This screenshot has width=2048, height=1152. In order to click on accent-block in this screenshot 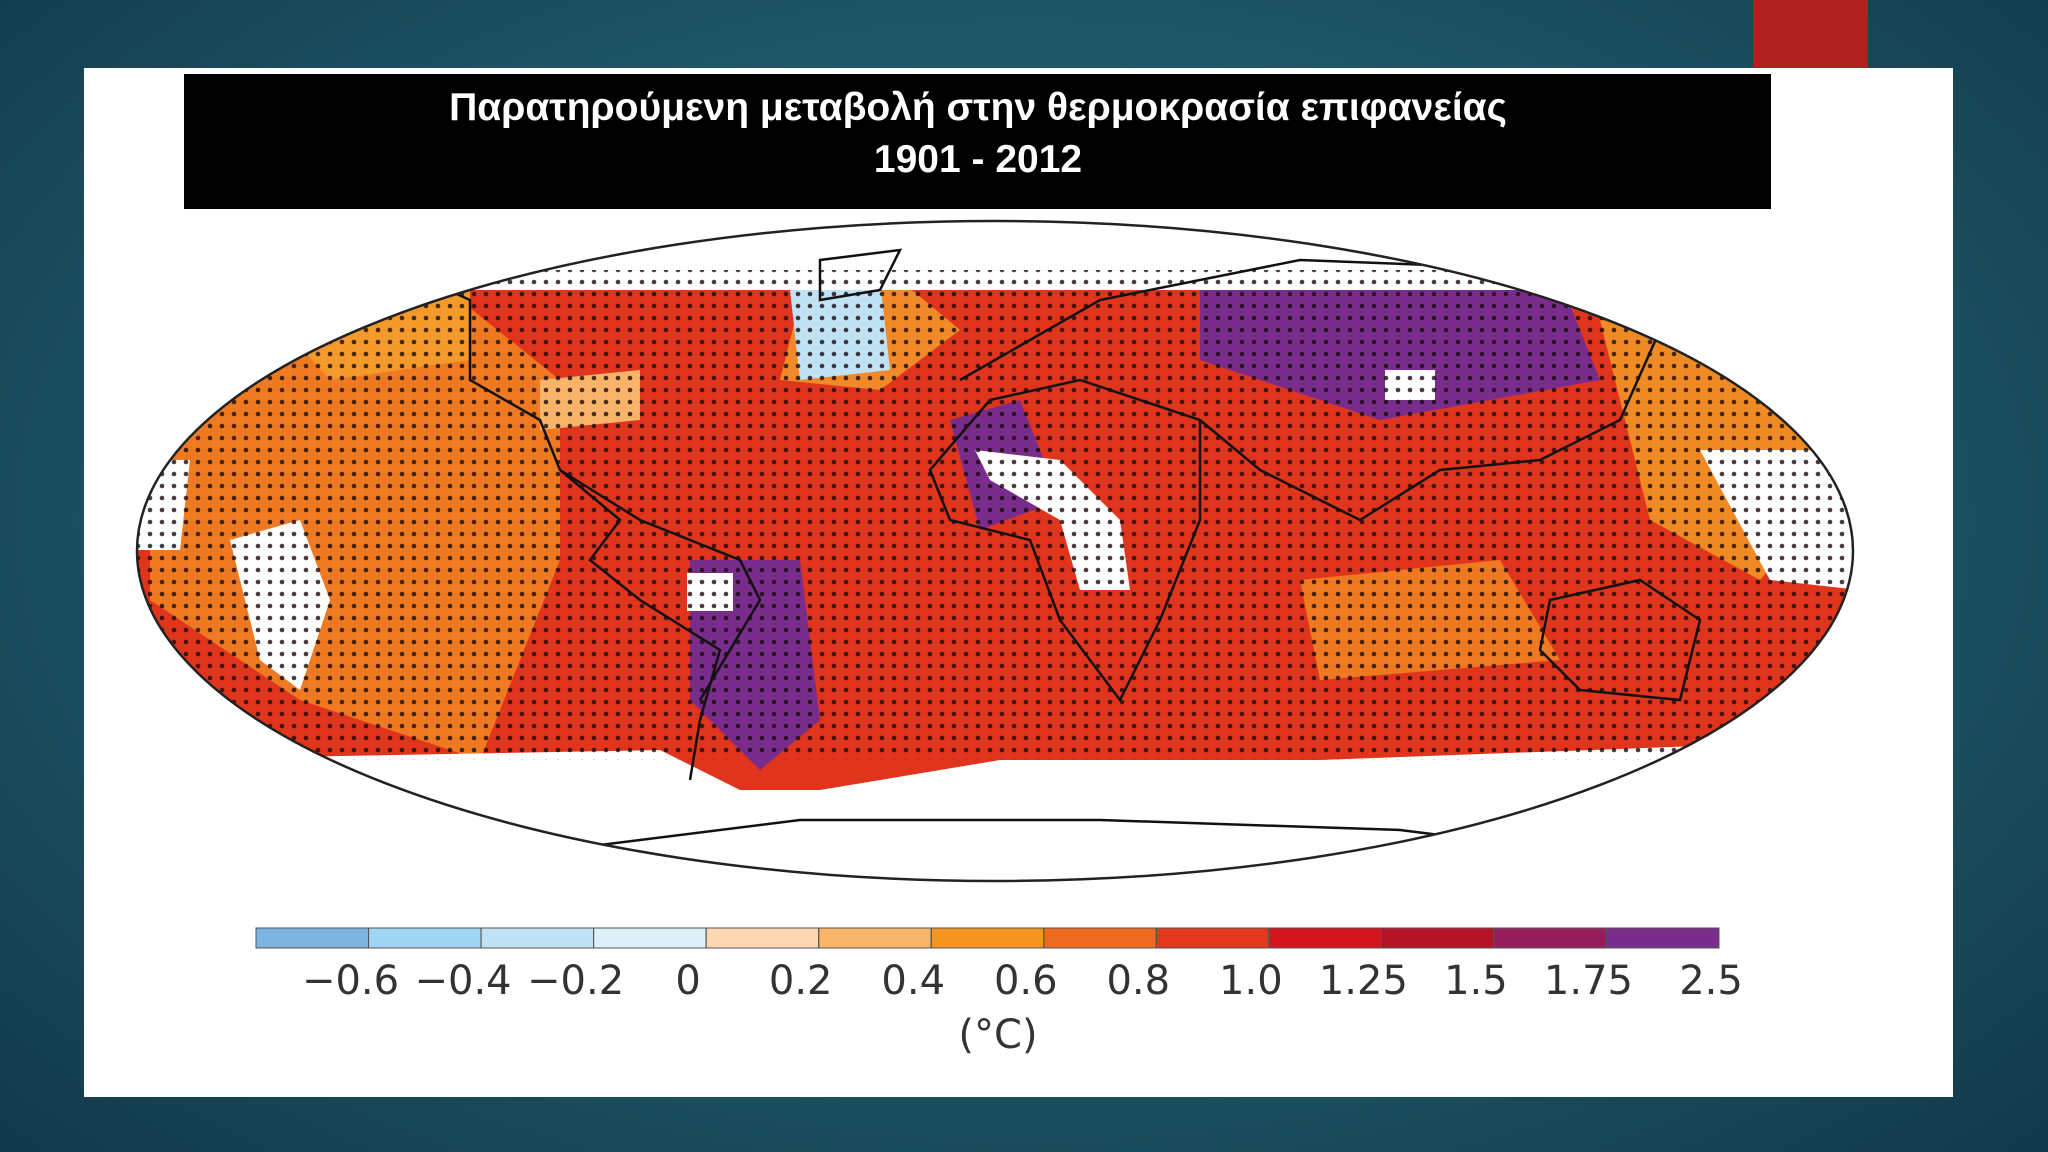, I will do `click(1810, 34)`.